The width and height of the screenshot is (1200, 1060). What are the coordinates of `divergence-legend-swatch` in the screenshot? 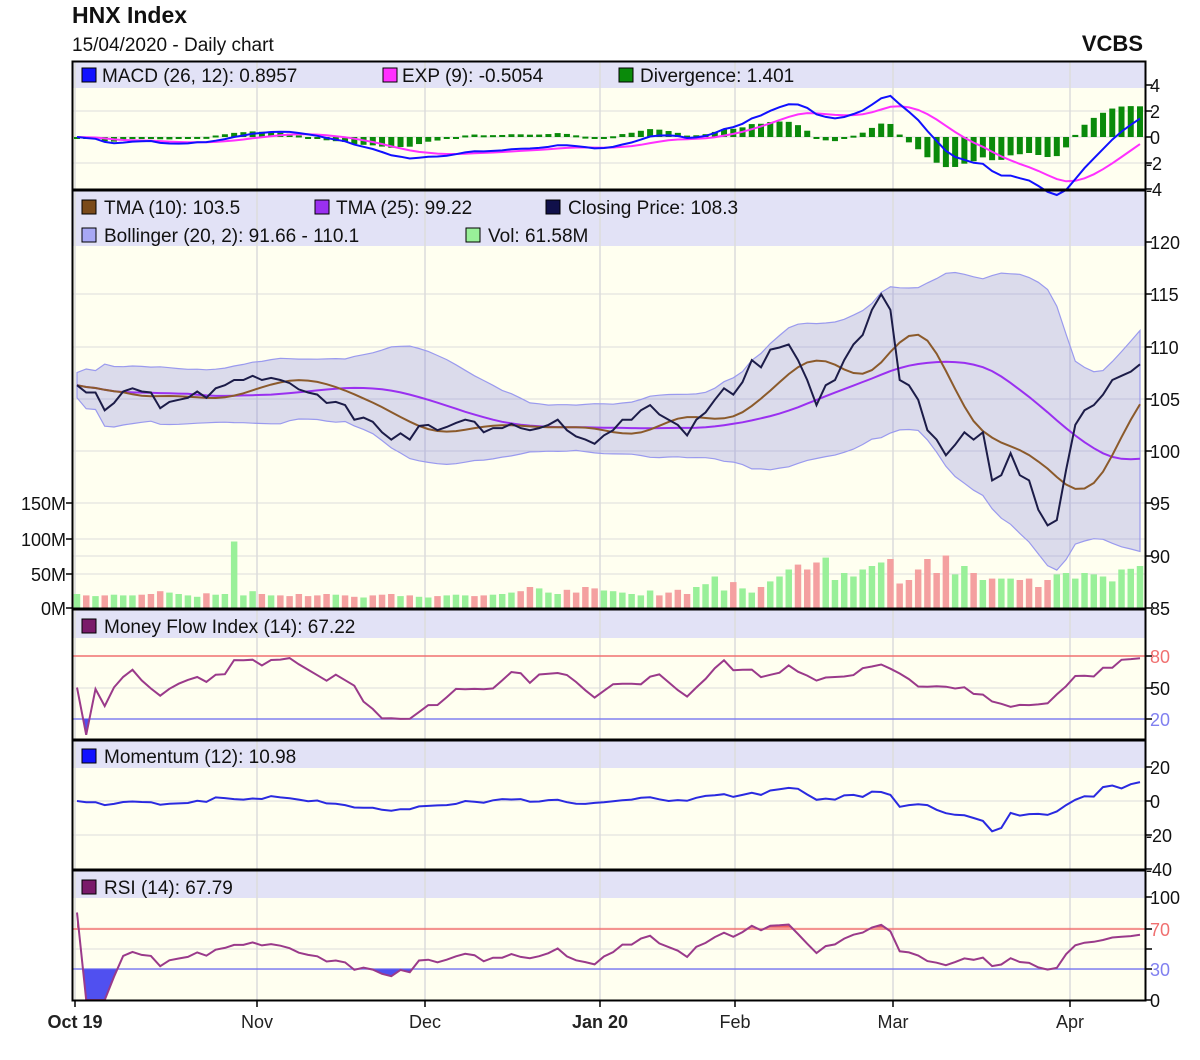 It's located at (626, 75).